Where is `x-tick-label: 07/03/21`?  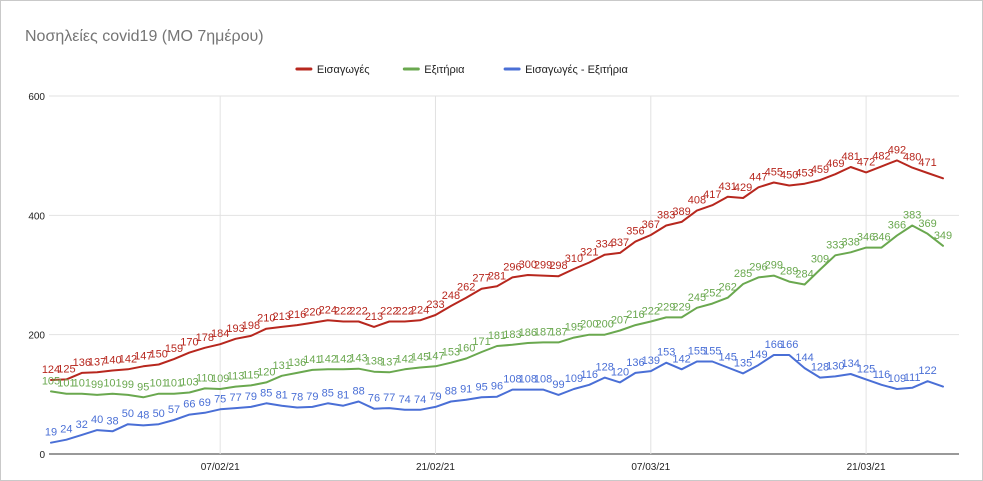 x-tick-label: 07/03/21 is located at coordinates (650, 467).